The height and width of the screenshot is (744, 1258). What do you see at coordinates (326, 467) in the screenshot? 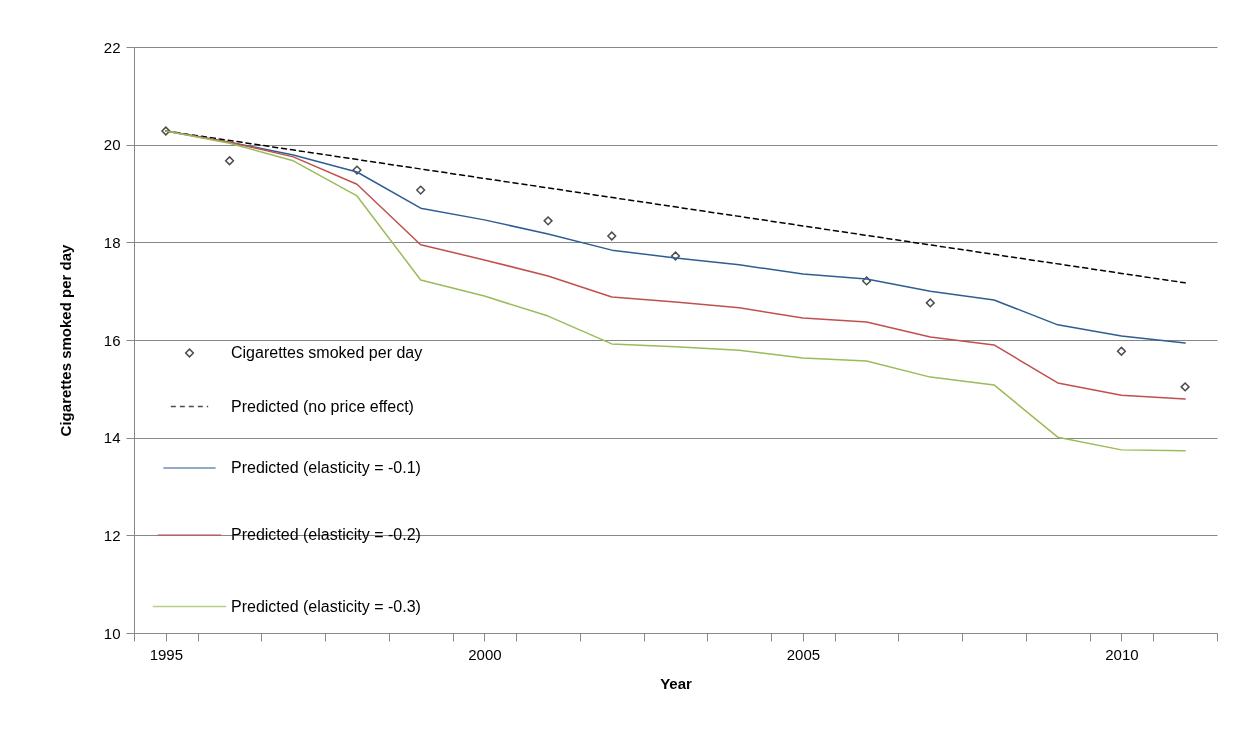
I see `legend-label: Predicted (elasticity = -0.1)` at bounding box center [326, 467].